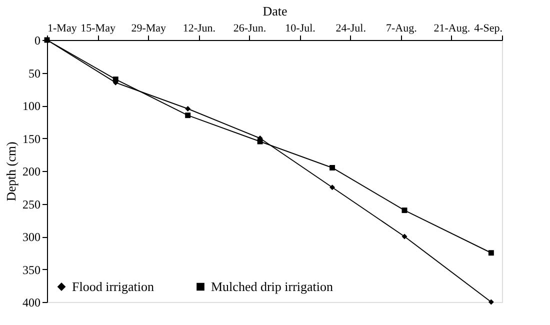 This screenshot has width=550, height=325. Describe the element at coordinates (149, 28) in the screenshot. I see `x-tick-label: 29-May` at that location.